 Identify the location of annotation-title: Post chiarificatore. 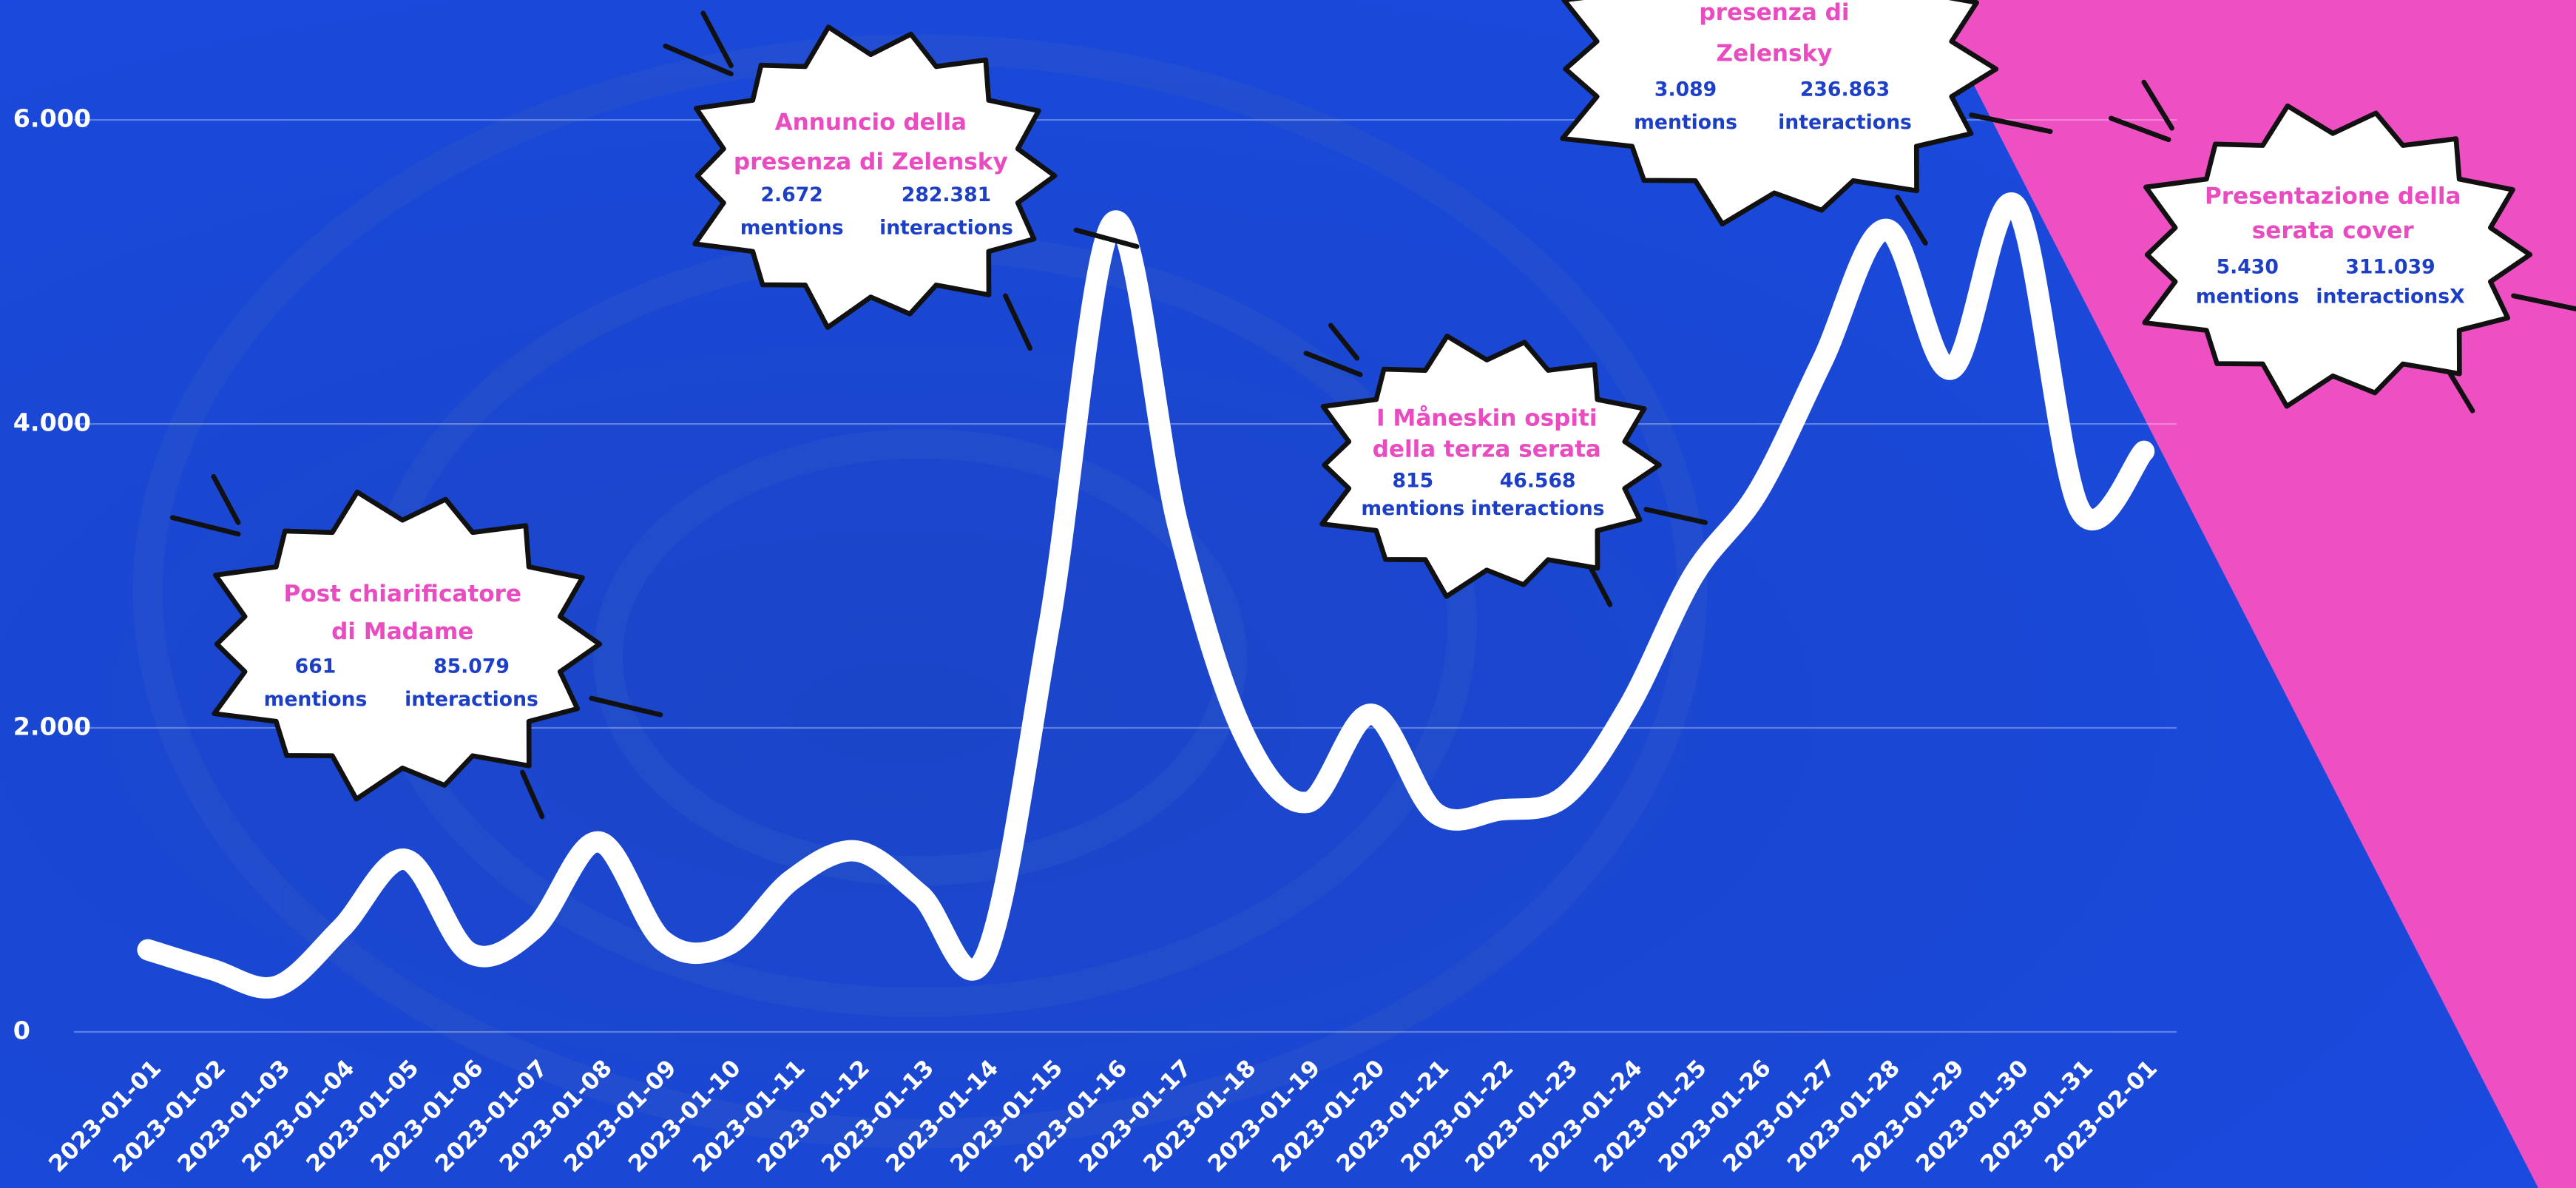
(402, 594).